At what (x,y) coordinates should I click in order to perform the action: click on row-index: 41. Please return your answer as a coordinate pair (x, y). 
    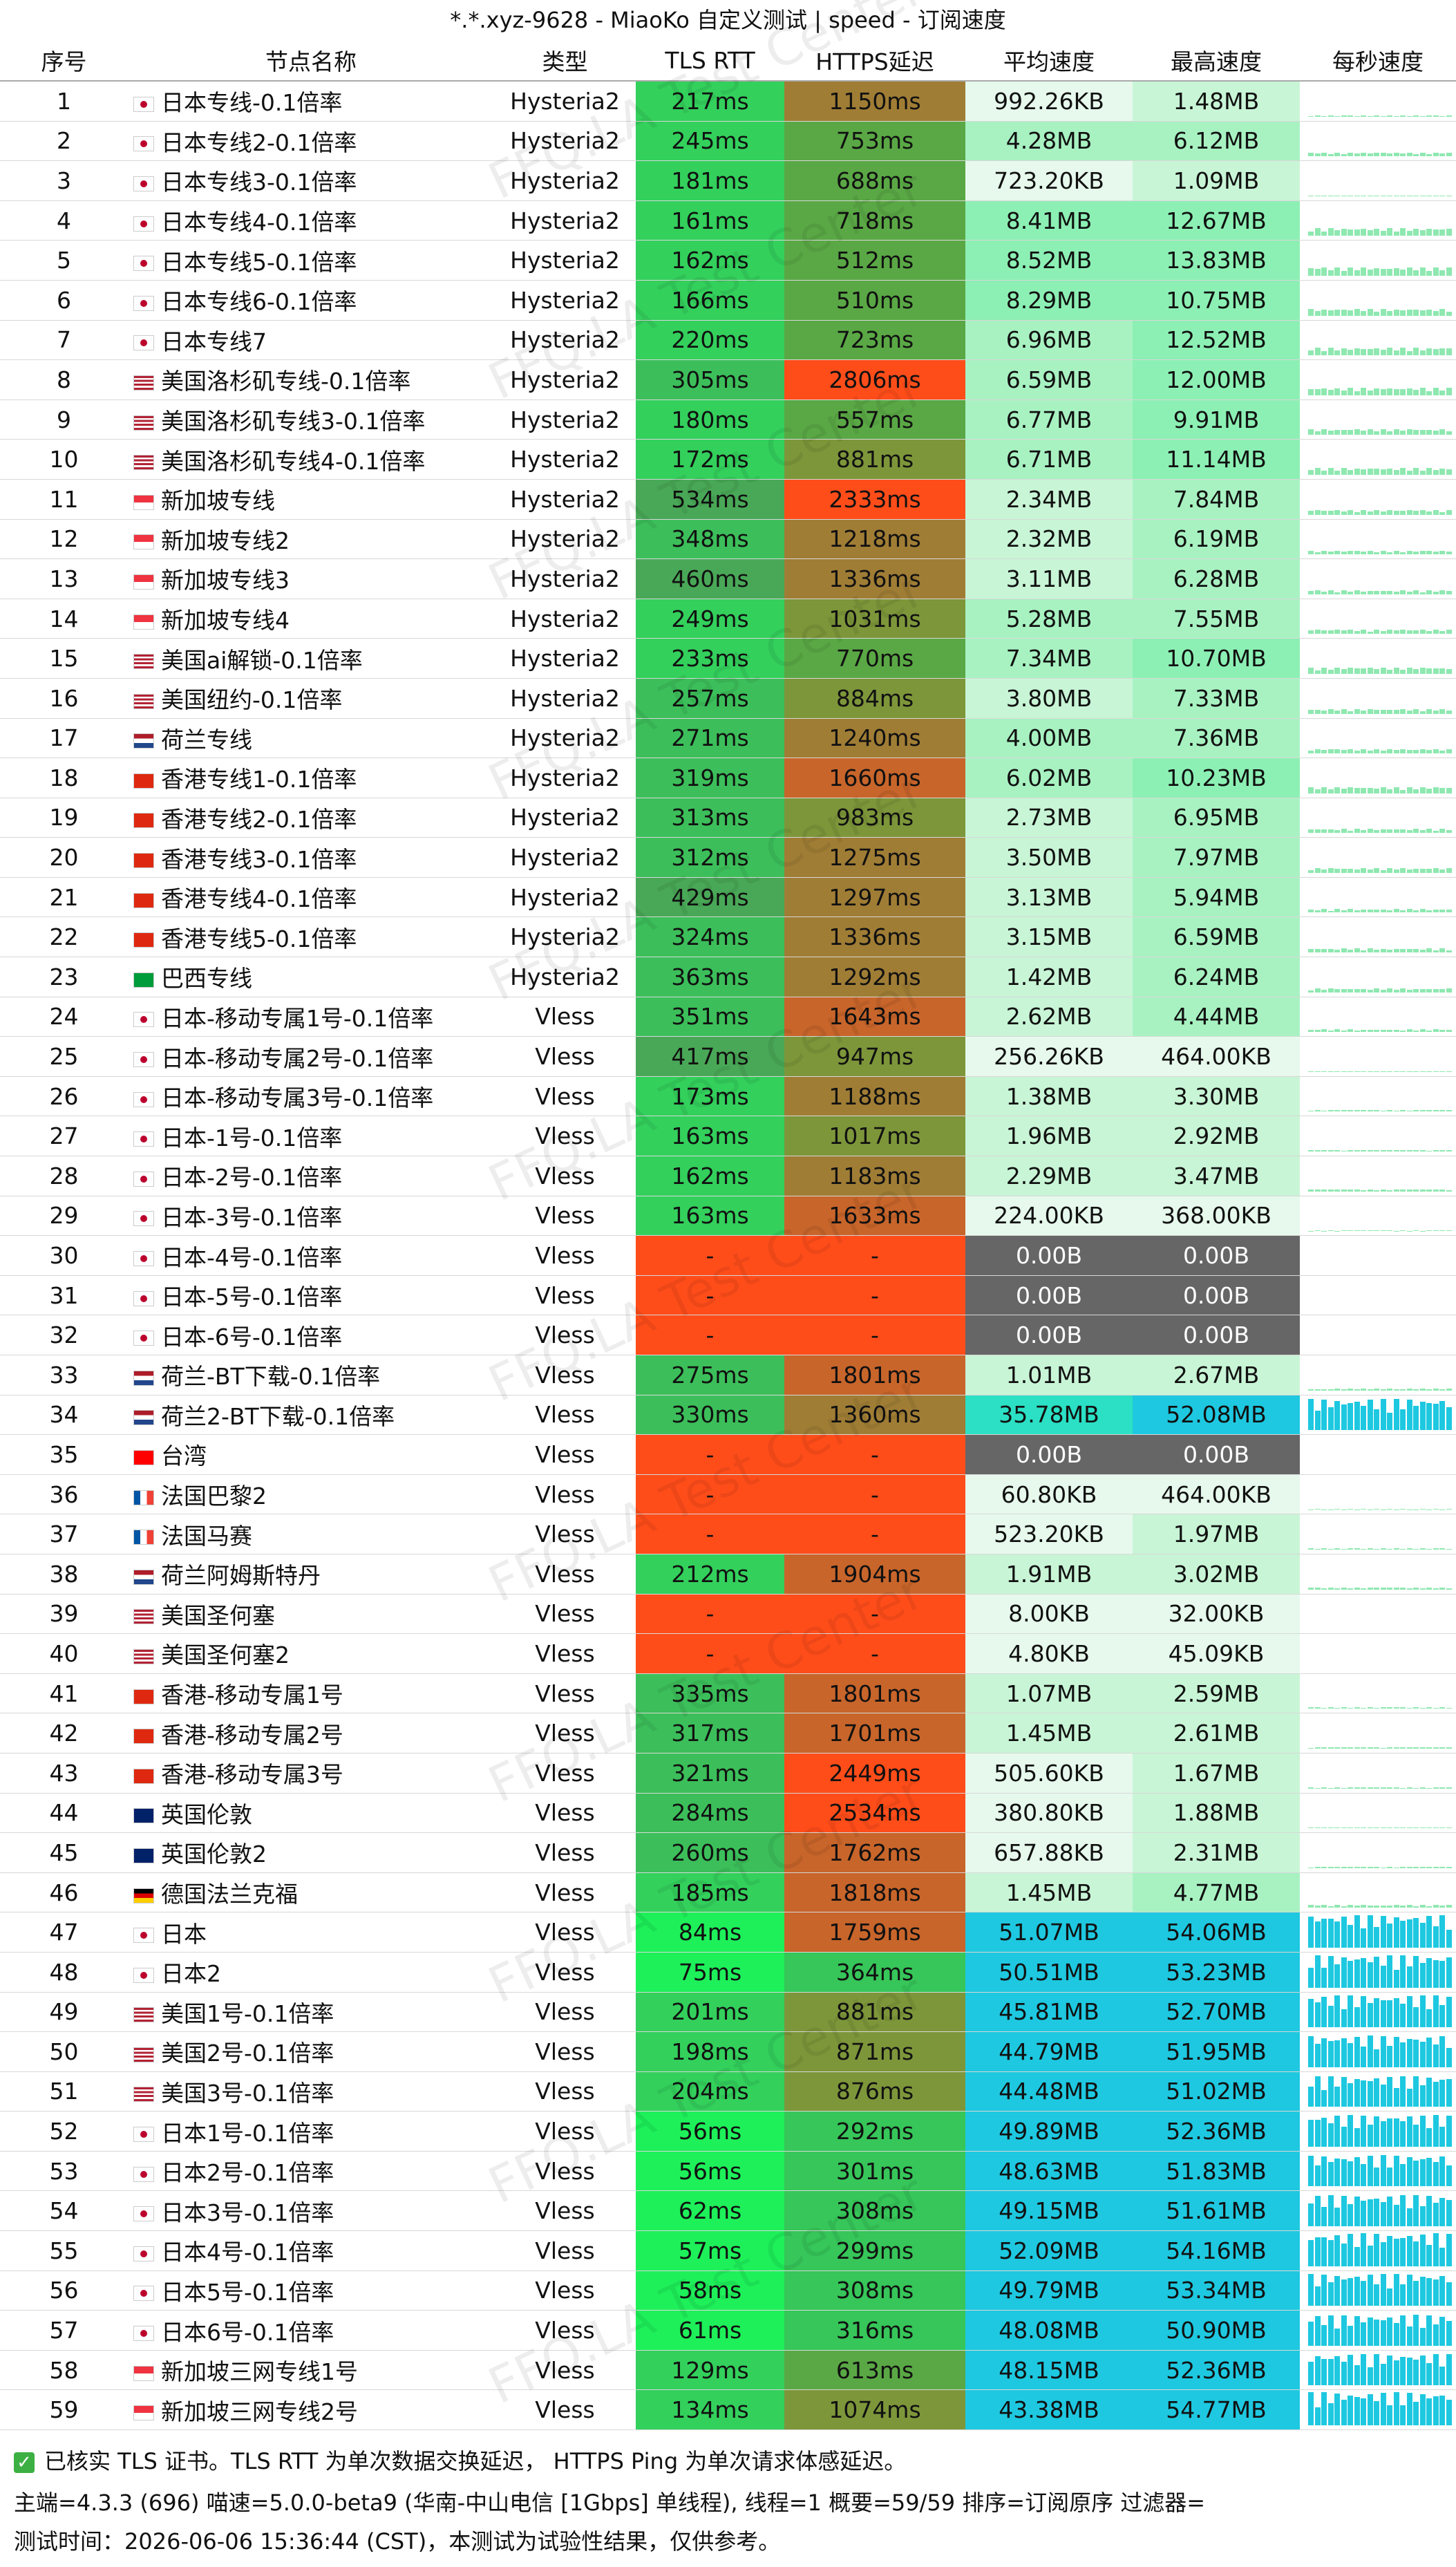
    Looking at the image, I should click on (64, 1693).